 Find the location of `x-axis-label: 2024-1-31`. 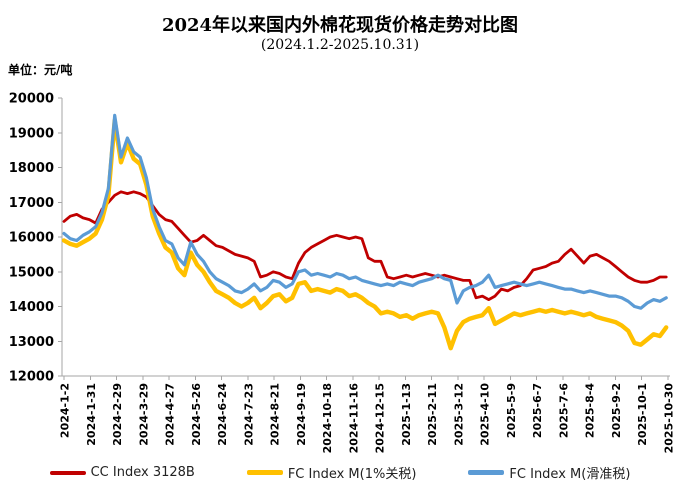

x-axis-label: 2024-1-31 is located at coordinates (91, 414).